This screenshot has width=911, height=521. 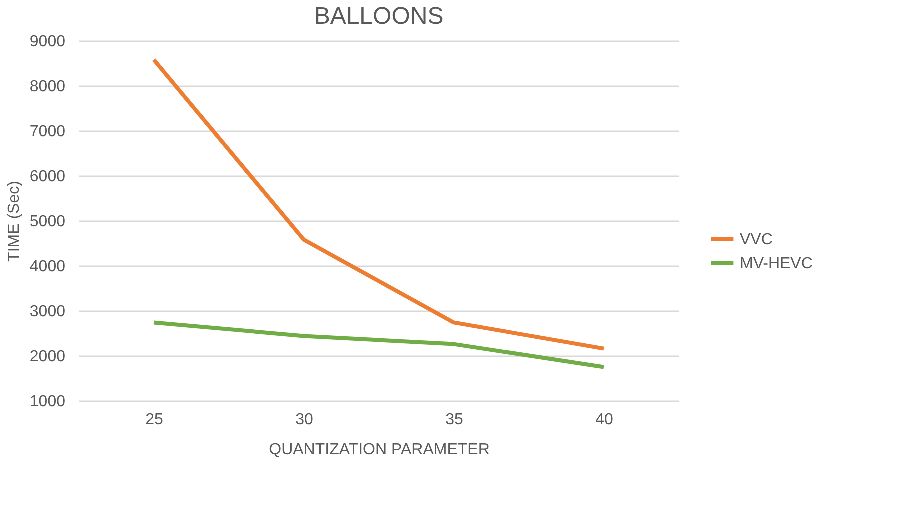 I want to click on y-tick-label: 7000, so click(x=48, y=132).